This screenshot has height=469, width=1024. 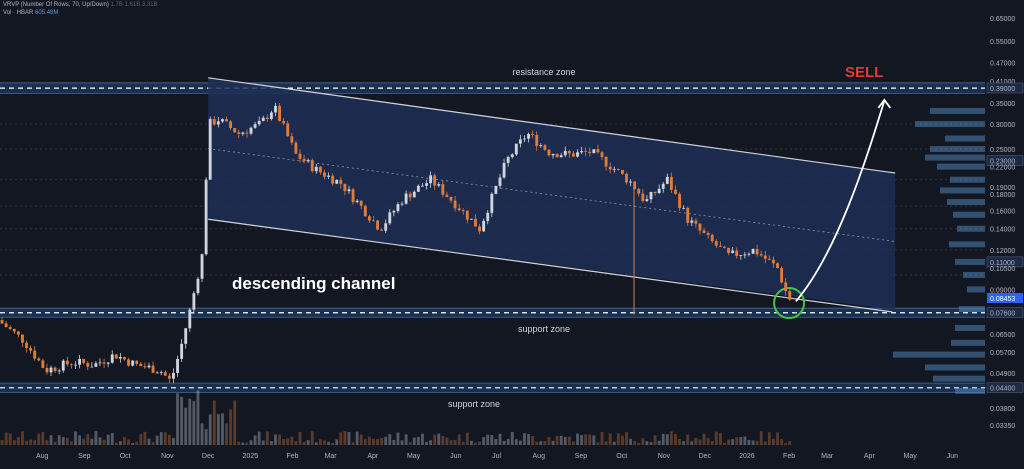 I want to click on channel-upper-line, so click(x=552, y=125).